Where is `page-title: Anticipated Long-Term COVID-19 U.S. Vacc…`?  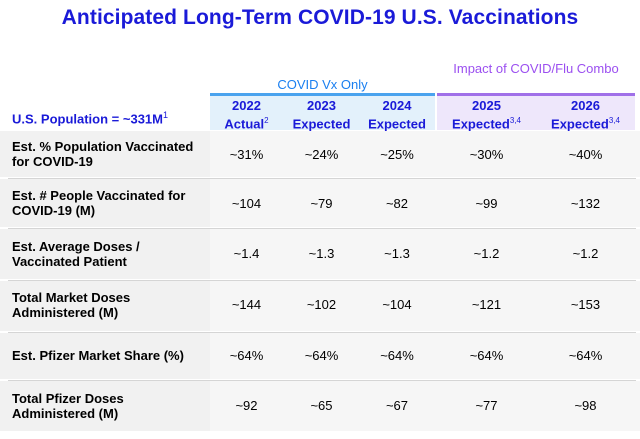 page-title: Anticipated Long-Term COVID-19 U.S. Vacc… is located at coordinates (320, 17).